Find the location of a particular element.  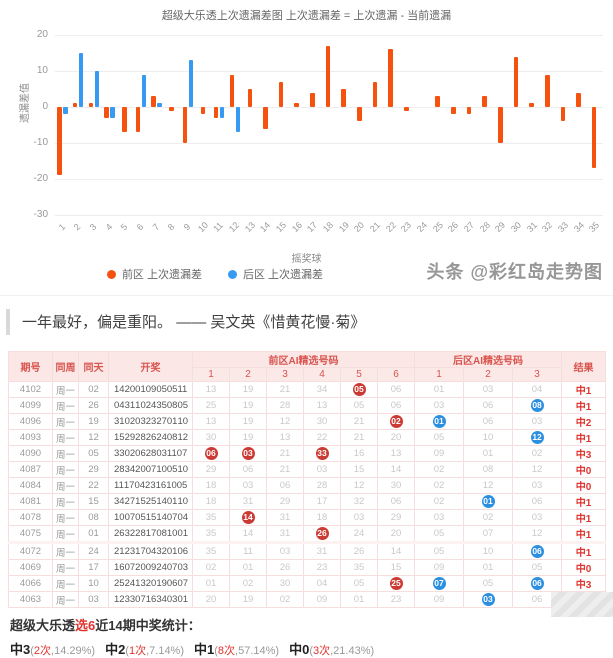

cell-front-pick: 02 is located at coordinates (396, 421).